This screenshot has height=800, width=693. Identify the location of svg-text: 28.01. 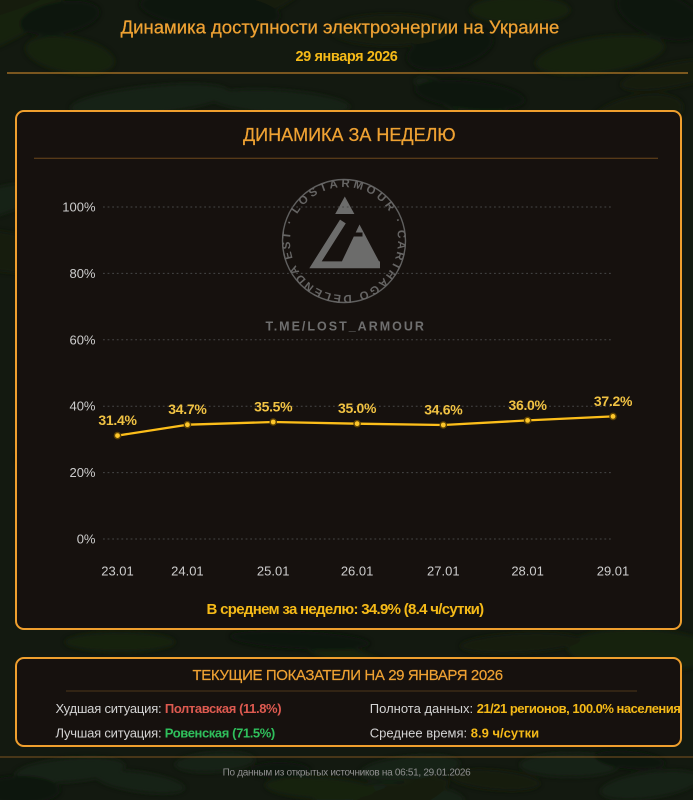
(527, 571).